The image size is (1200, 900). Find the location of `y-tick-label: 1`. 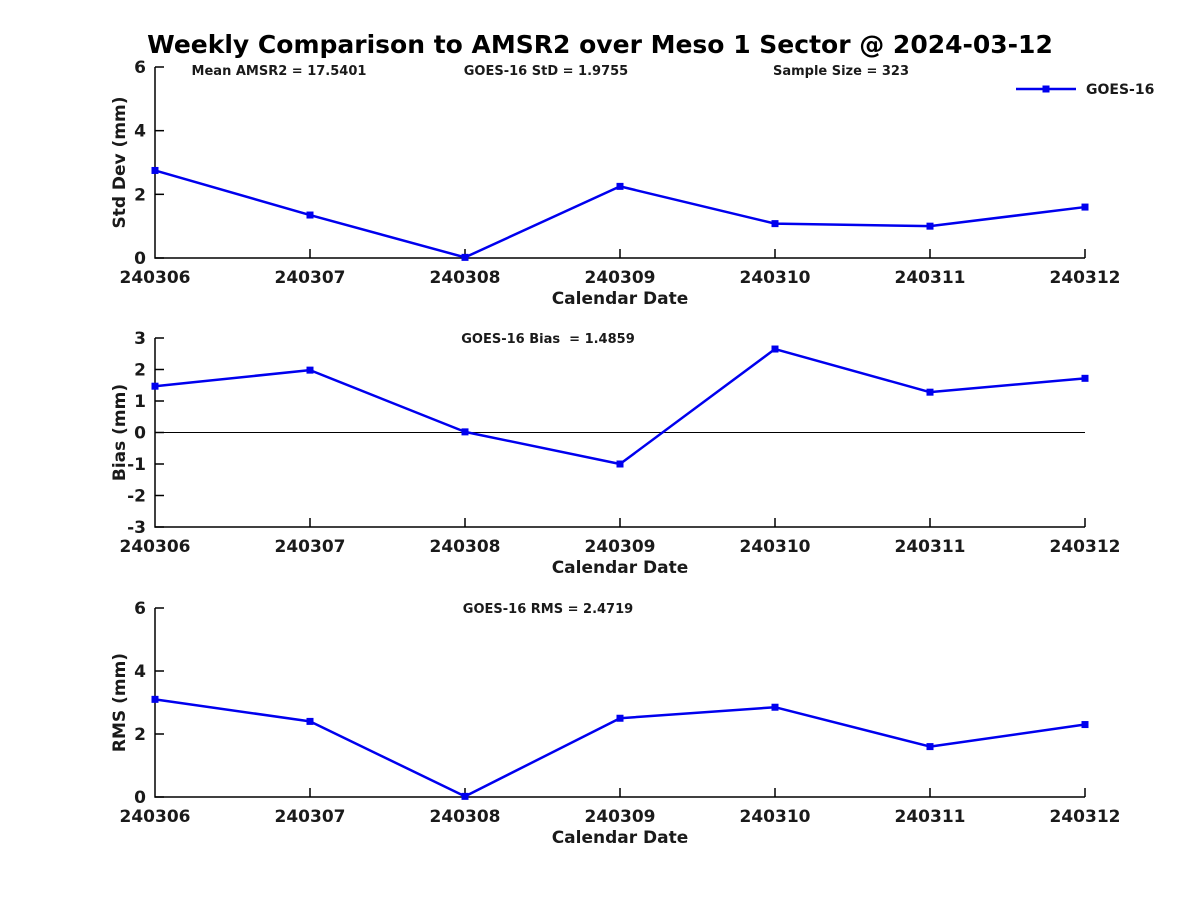

y-tick-label: 1 is located at coordinates (140, 402).